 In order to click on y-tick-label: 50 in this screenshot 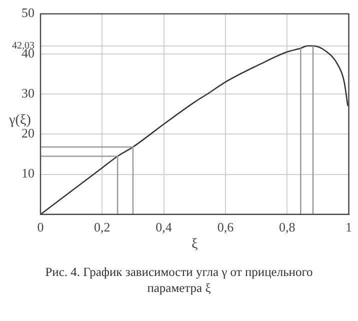, I will do `click(28, 12)`.